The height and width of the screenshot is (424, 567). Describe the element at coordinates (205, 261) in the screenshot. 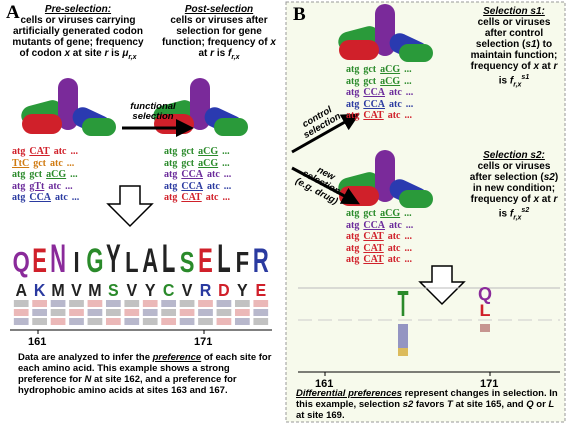

I see `logo-letter: E` at that location.